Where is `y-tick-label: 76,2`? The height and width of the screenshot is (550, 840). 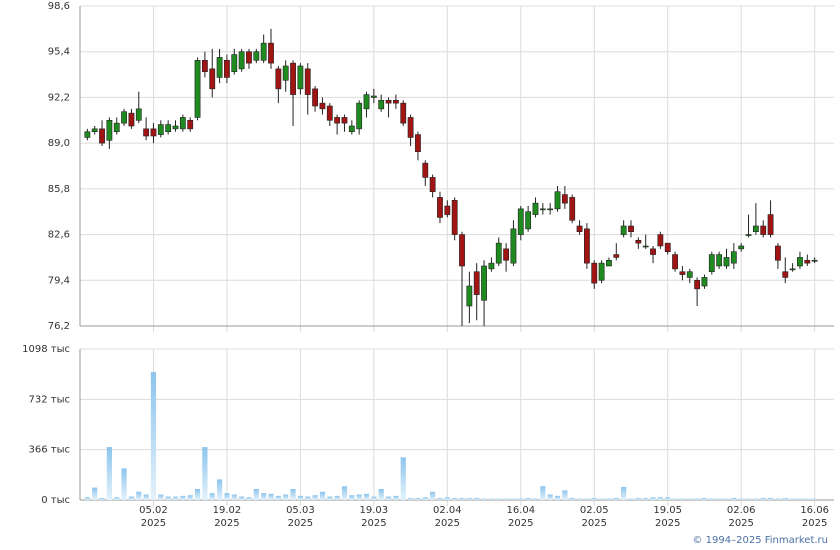 y-tick-label: 76,2 is located at coordinates (59, 326).